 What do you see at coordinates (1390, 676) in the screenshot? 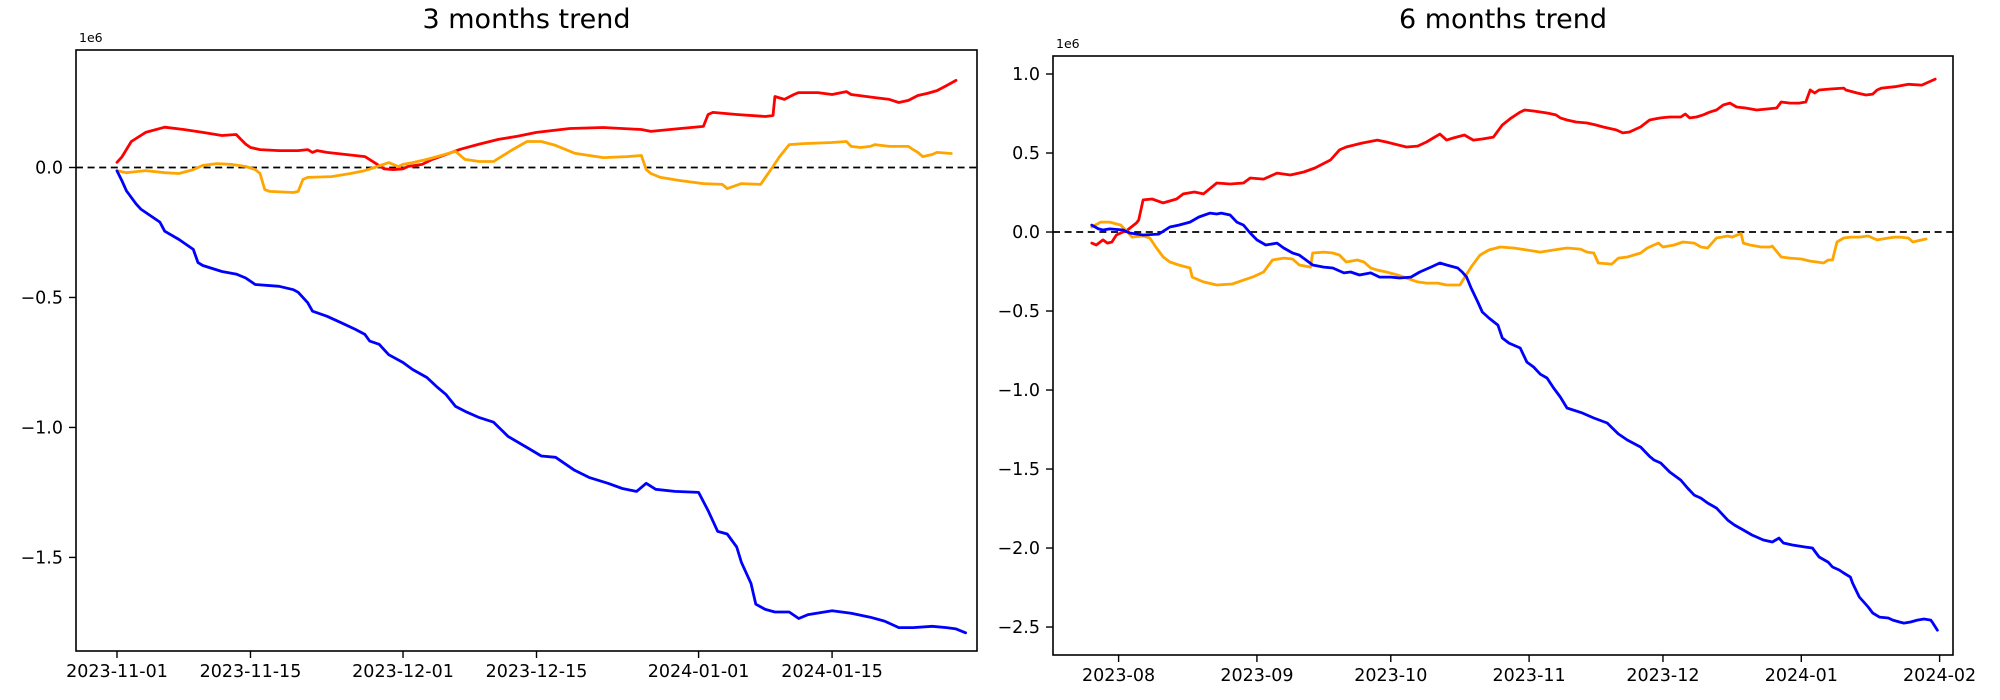
I see `x-tick-label: 2023-10` at bounding box center [1390, 676].